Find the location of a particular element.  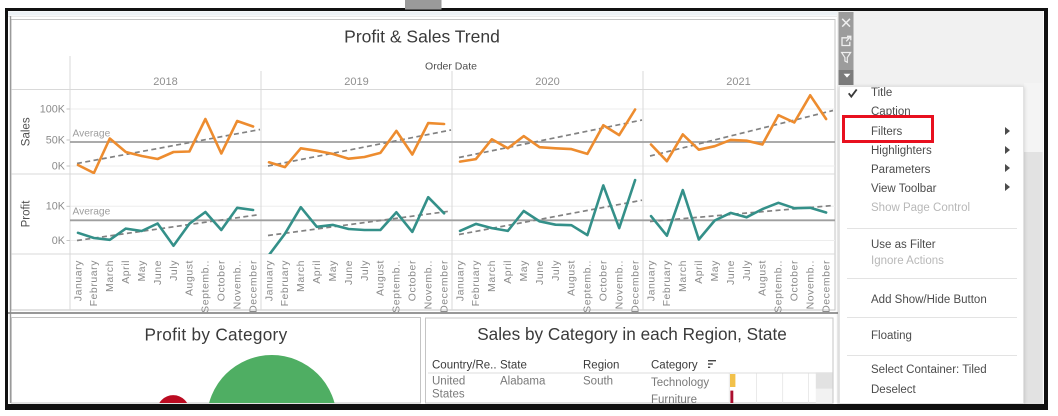

svg-text: Profit & Sales Trend is located at coordinates (422, 37).